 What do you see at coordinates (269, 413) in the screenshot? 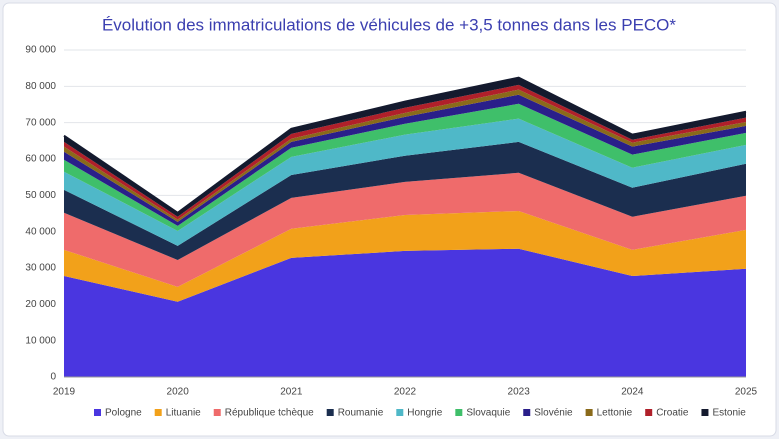
I see `legend-label: République tchèque` at bounding box center [269, 413].